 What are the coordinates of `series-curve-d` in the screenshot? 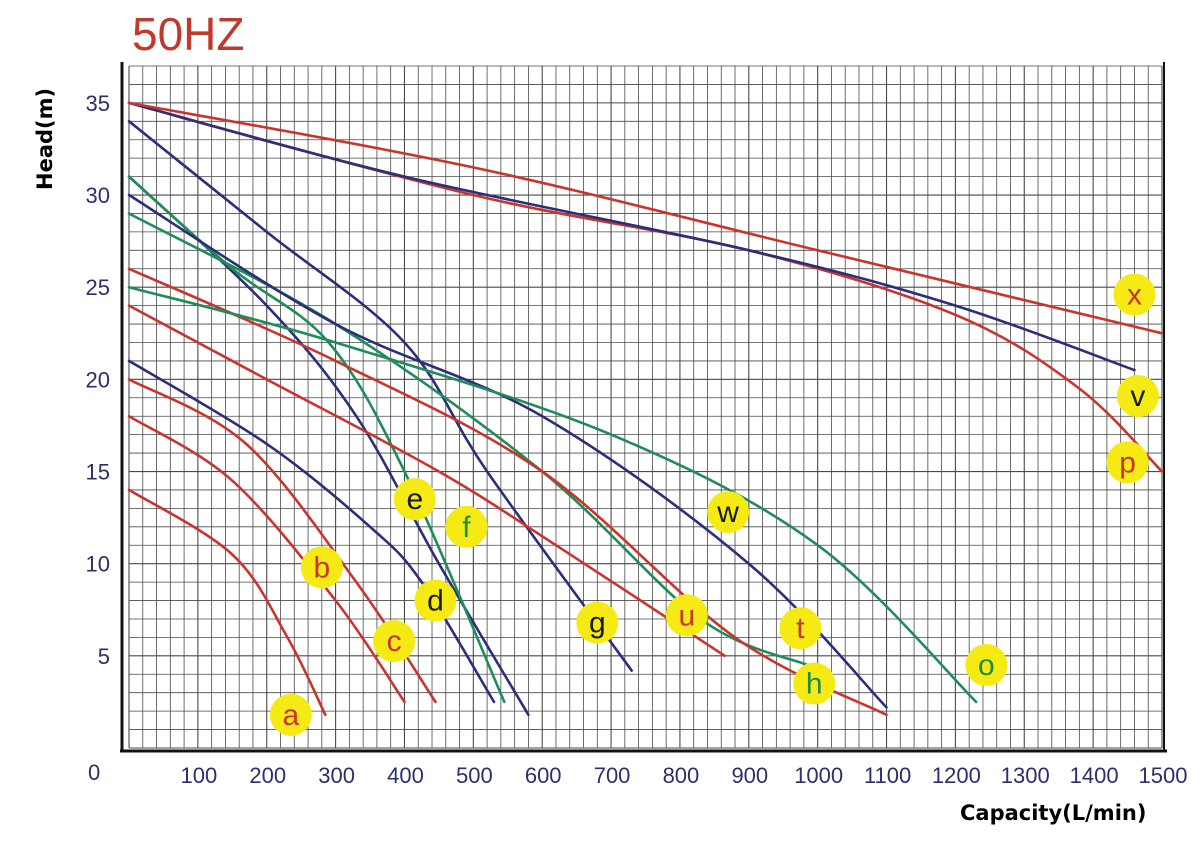 It's located at (311, 531).